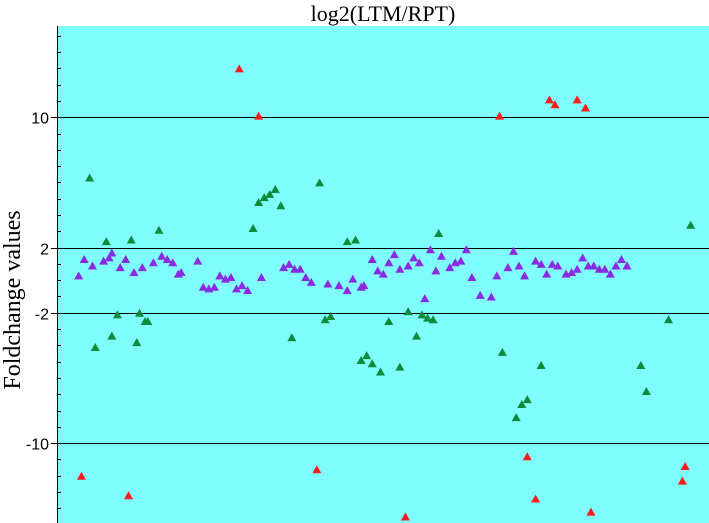 This screenshot has height=523, width=709. What do you see at coordinates (37, 445) in the screenshot?
I see `y-tick-label: -10` at bounding box center [37, 445].